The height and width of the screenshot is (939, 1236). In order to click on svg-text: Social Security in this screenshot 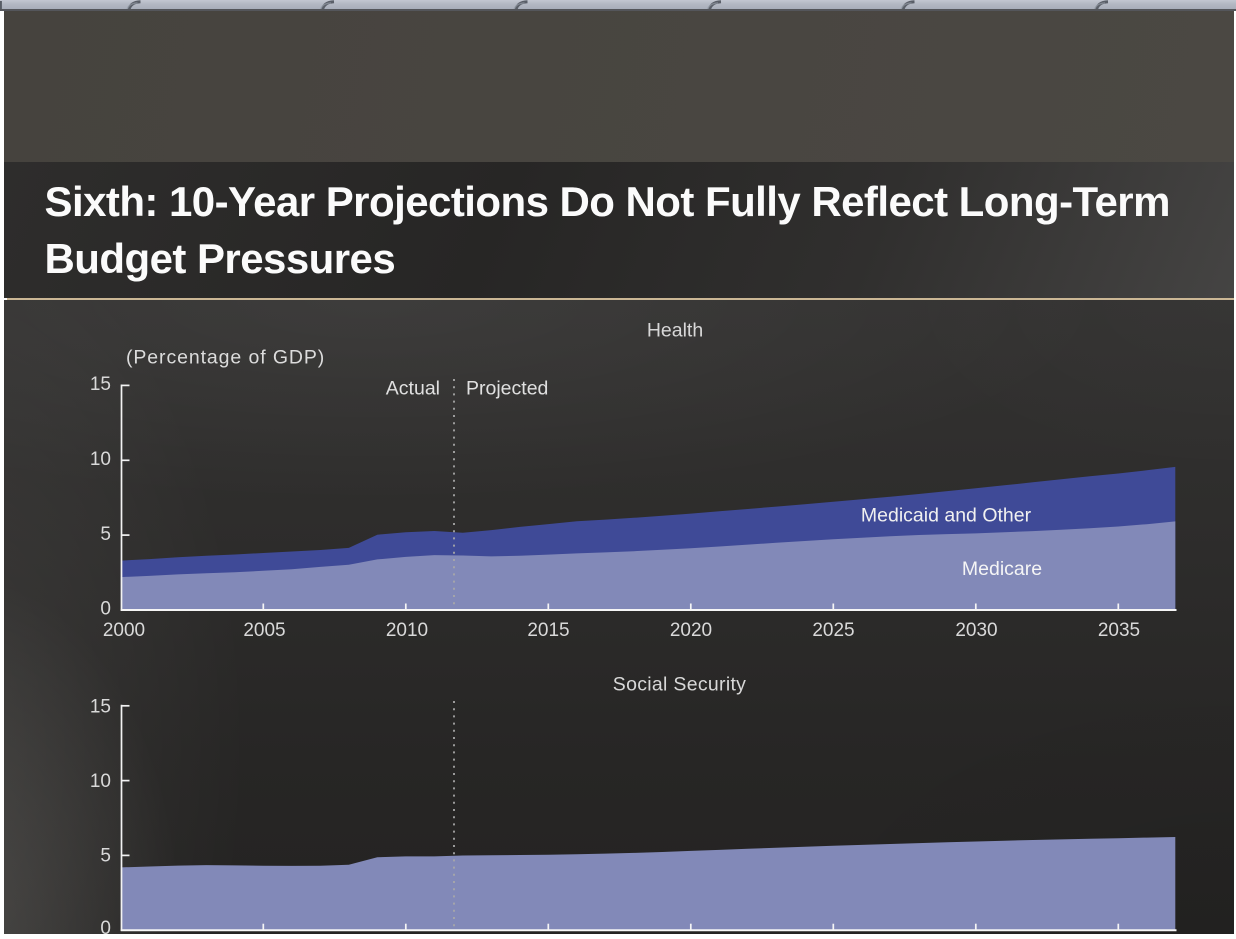, I will do `click(679, 685)`.